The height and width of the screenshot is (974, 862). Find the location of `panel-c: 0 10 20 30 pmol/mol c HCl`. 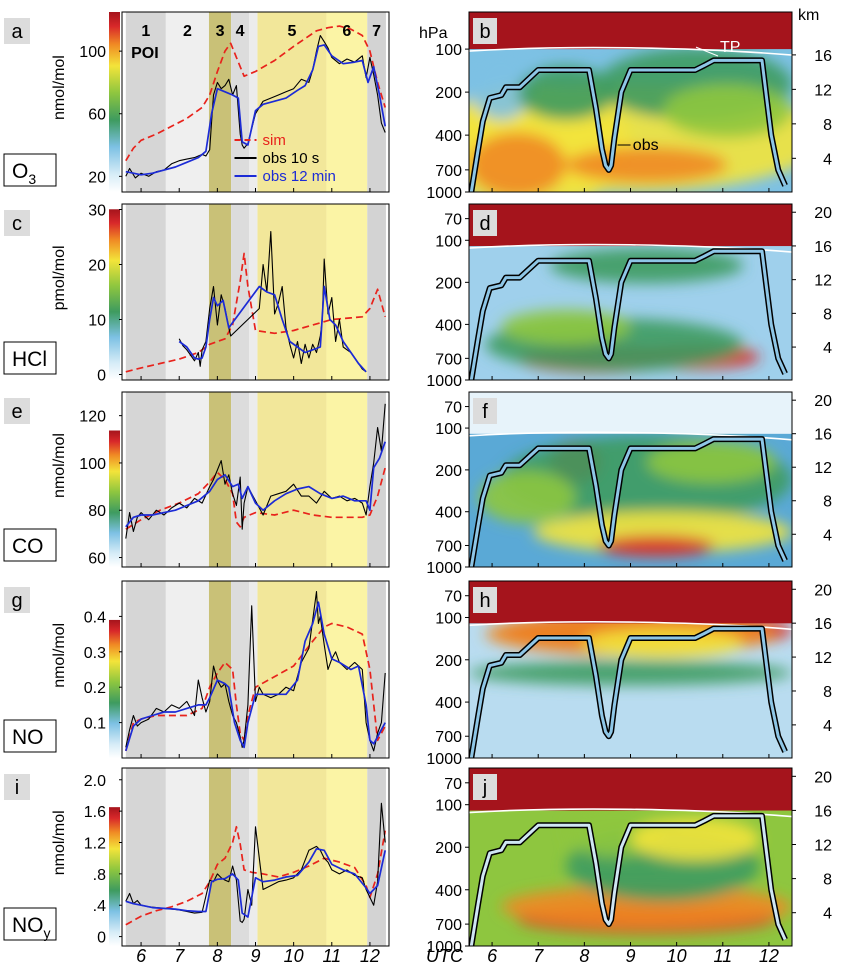

panel-c: 0 10 20 30 pmol/mol c HCl is located at coordinates (196, 294).